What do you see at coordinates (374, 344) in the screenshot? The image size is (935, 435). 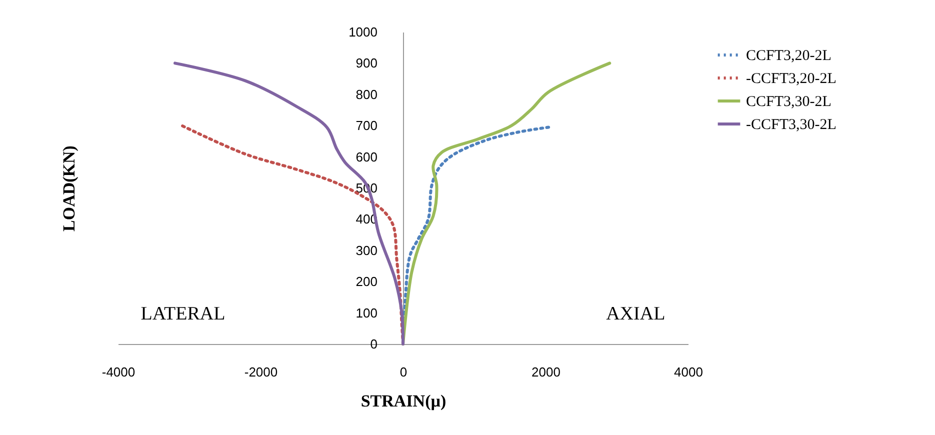 I see `y-tick-label: 0` at bounding box center [374, 344].